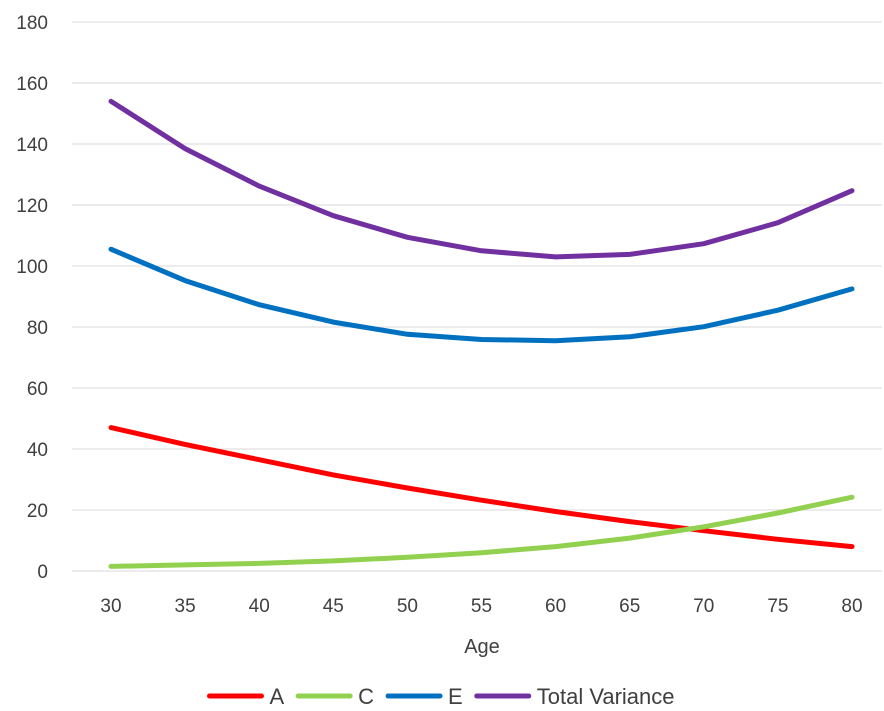 The width and height of the screenshot is (884, 711). I want to click on x-tick-label: 75, so click(777, 606).